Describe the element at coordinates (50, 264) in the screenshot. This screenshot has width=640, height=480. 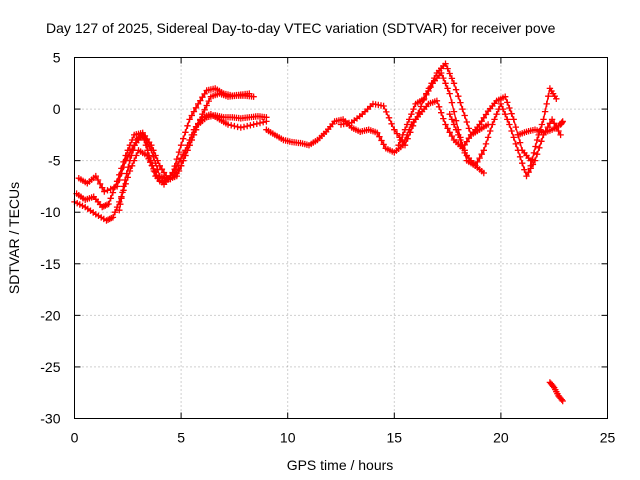
I see `y-tick-label: -15` at that location.